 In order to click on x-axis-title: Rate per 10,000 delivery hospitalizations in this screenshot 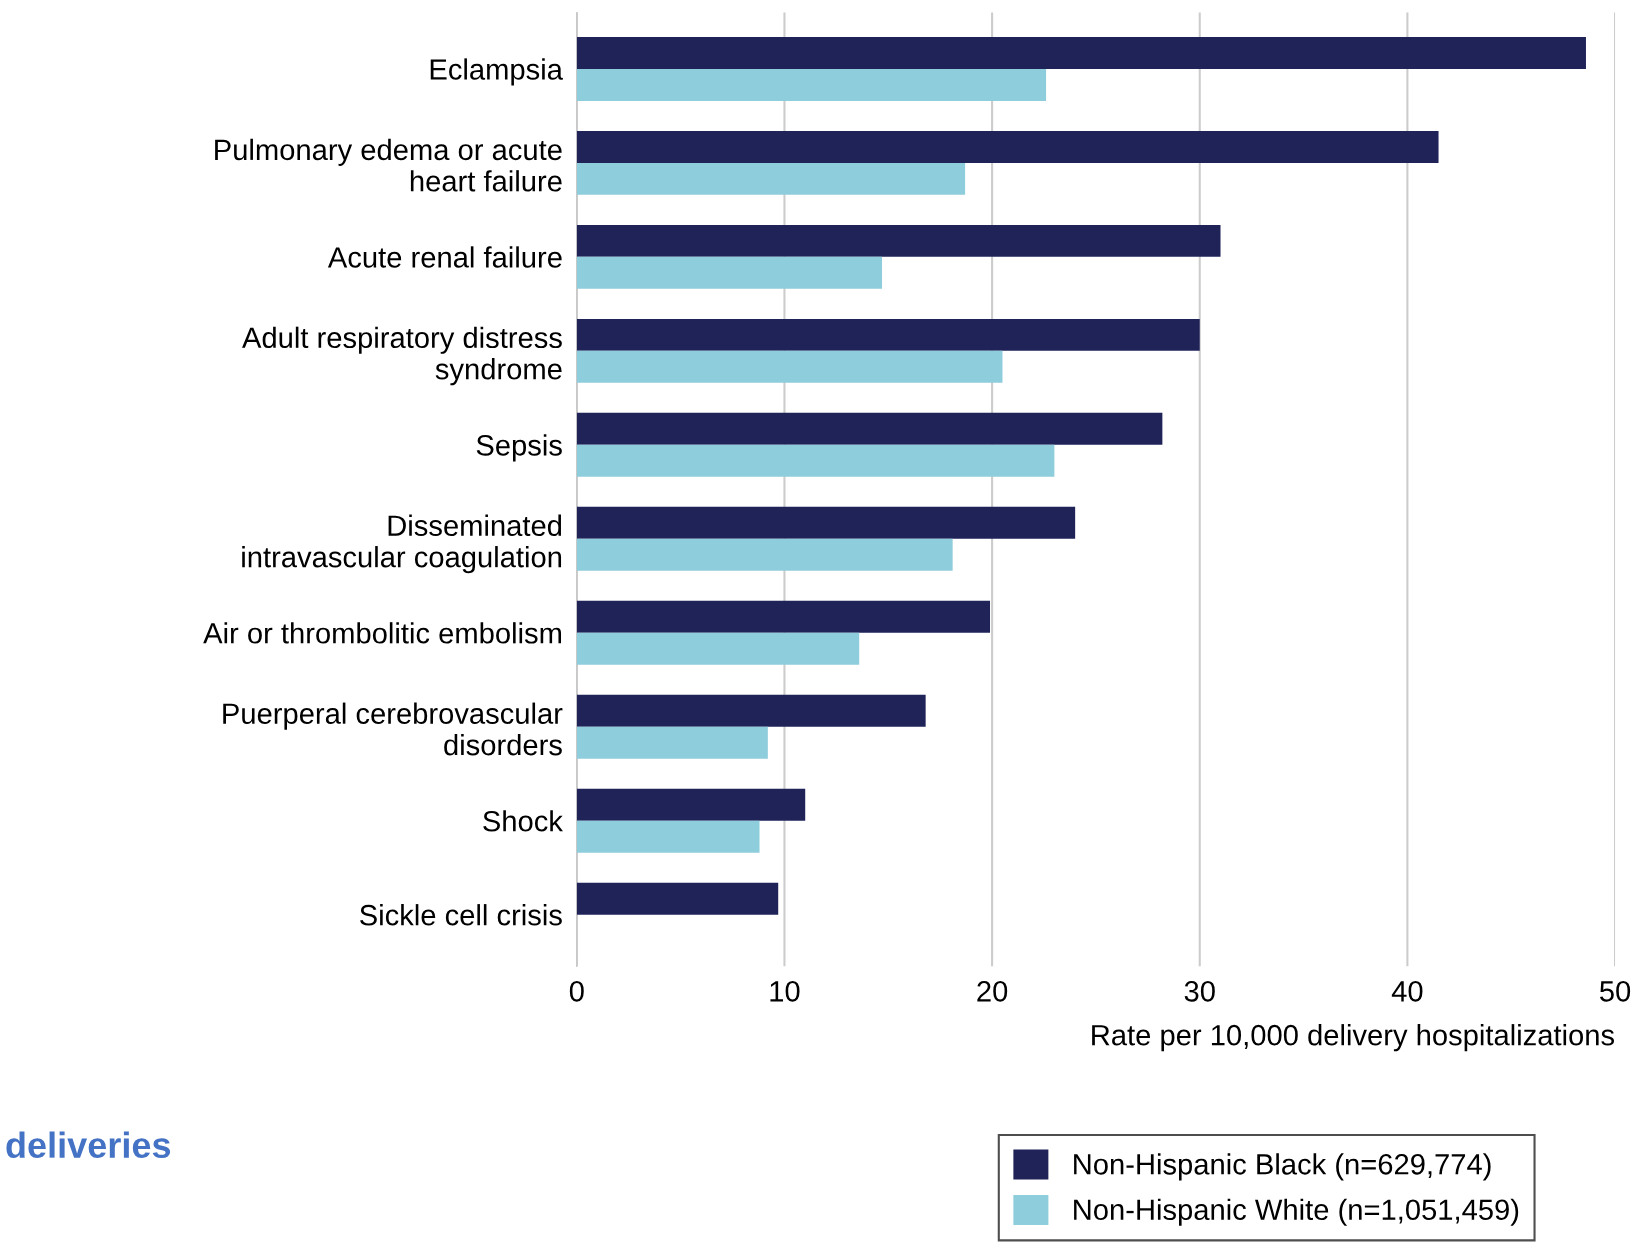, I will do `click(1353, 1038)`.